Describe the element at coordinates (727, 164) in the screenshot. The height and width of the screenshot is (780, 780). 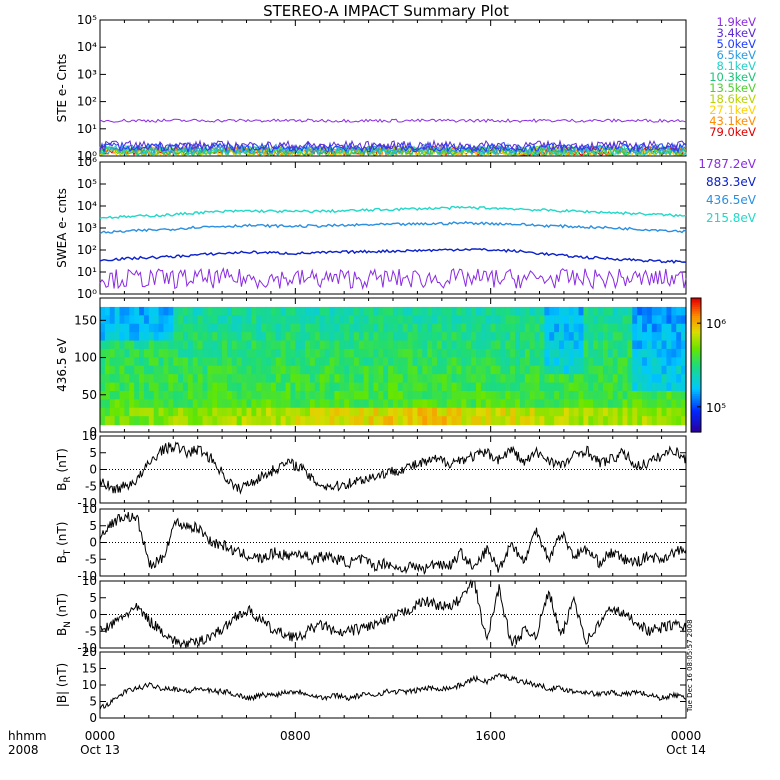
I see `swea-legend-entry: 1787.2eV` at that location.